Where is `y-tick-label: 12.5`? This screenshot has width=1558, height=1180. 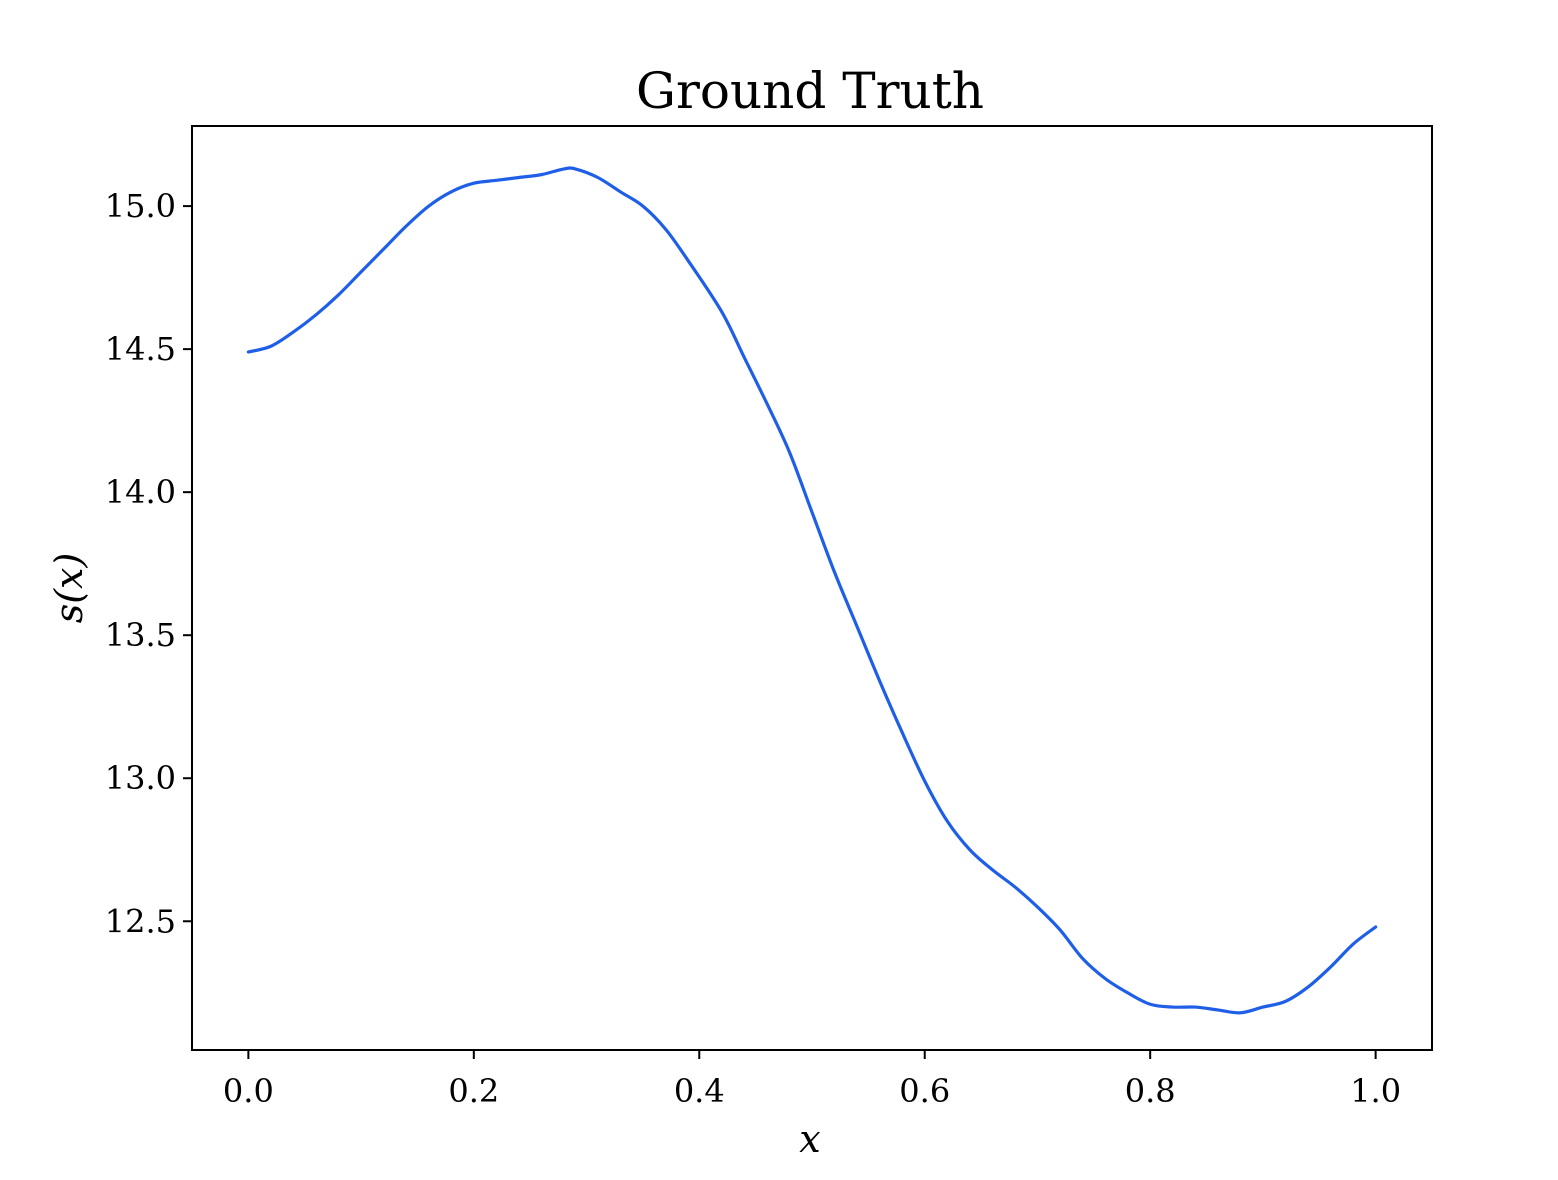 y-tick-label: 12.5 is located at coordinates (140, 921).